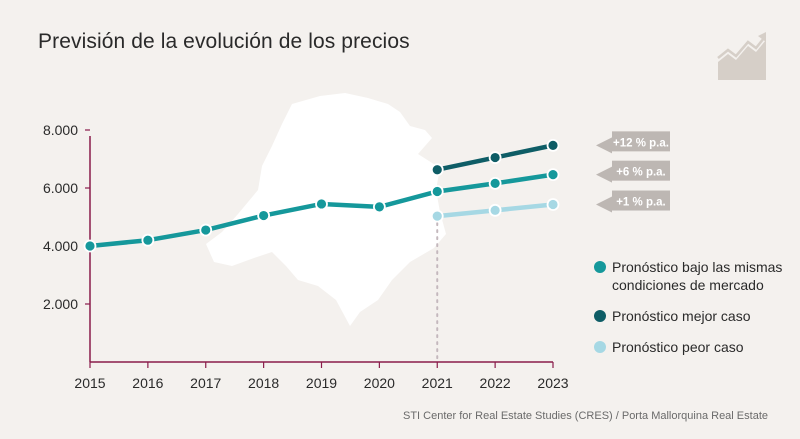 The height and width of the screenshot is (439, 800). I want to click on legend-label-best: Pronóstico mejor caso, so click(681, 316).